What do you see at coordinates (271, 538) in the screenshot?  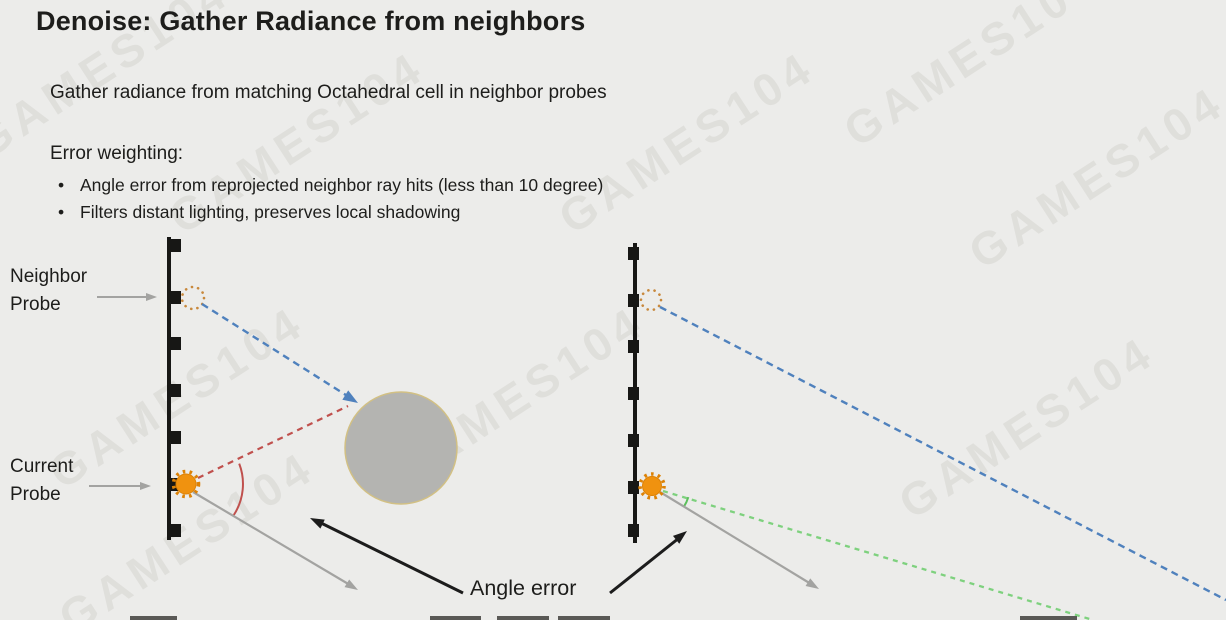 I see `current-ray-gray-left` at bounding box center [271, 538].